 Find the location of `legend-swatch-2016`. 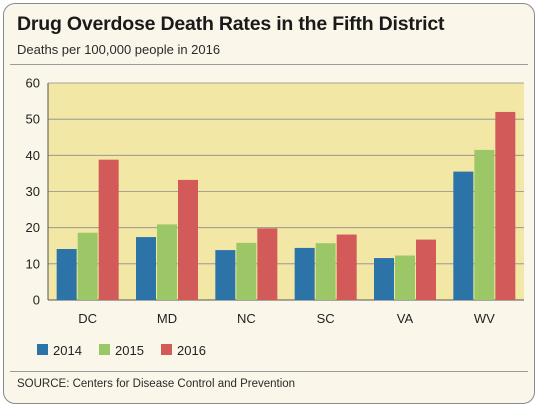

legend-swatch-2016 is located at coordinates (166, 349).